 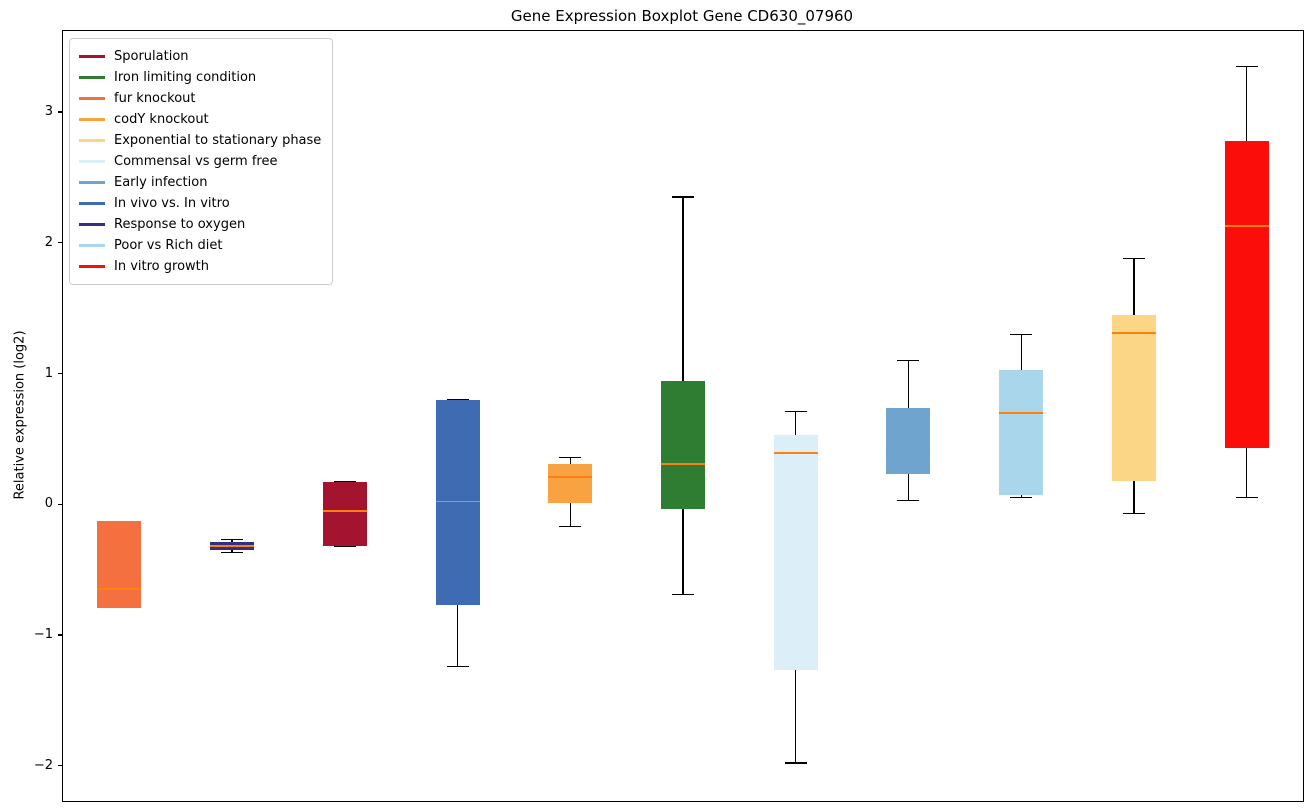 What do you see at coordinates (48, 242) in the screenshot?
I see `y-tick-label: 2` at bounding box center [48, 242].